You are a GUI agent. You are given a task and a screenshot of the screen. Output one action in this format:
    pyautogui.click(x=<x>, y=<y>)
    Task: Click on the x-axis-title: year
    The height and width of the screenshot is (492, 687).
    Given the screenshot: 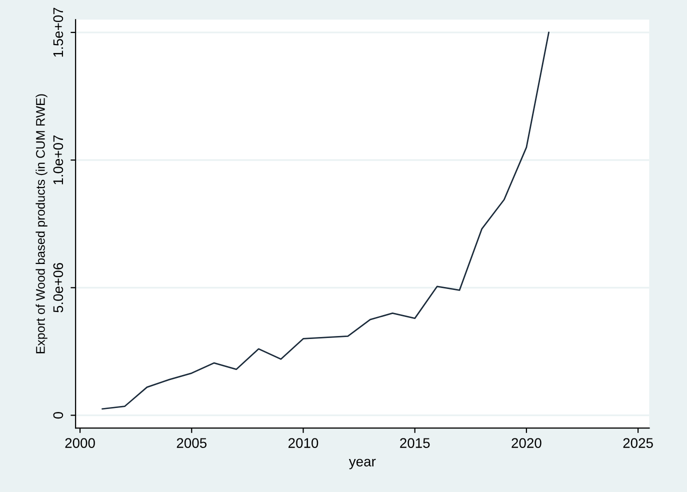 What is the action you would take?
    pyautogui.click(x=362, y=464)
    